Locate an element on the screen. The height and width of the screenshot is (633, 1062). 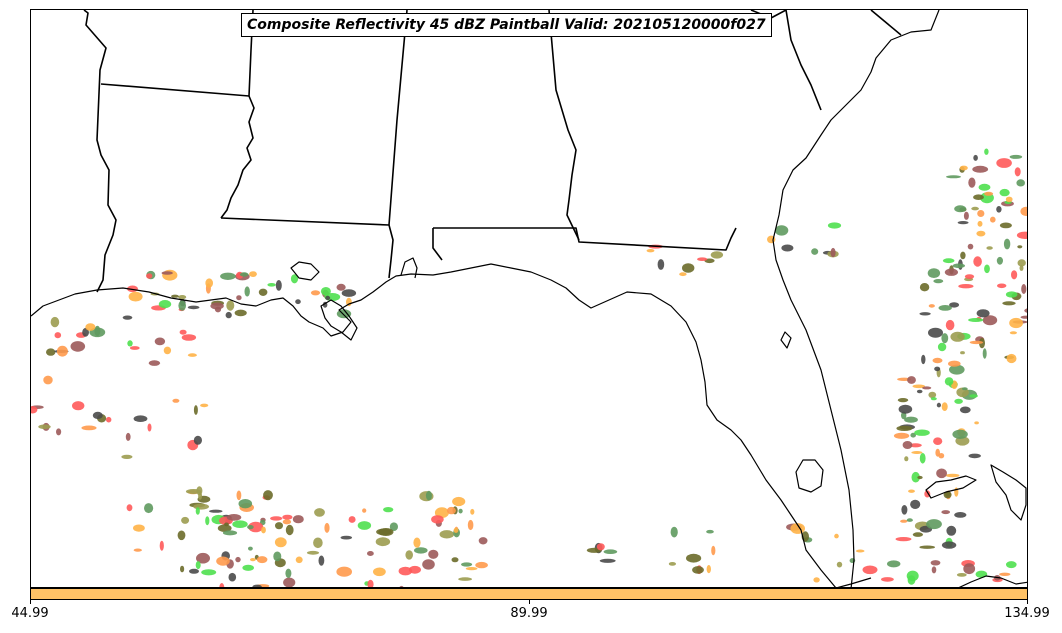
mississippi-alabama-border is located at coordinates (398, 118).